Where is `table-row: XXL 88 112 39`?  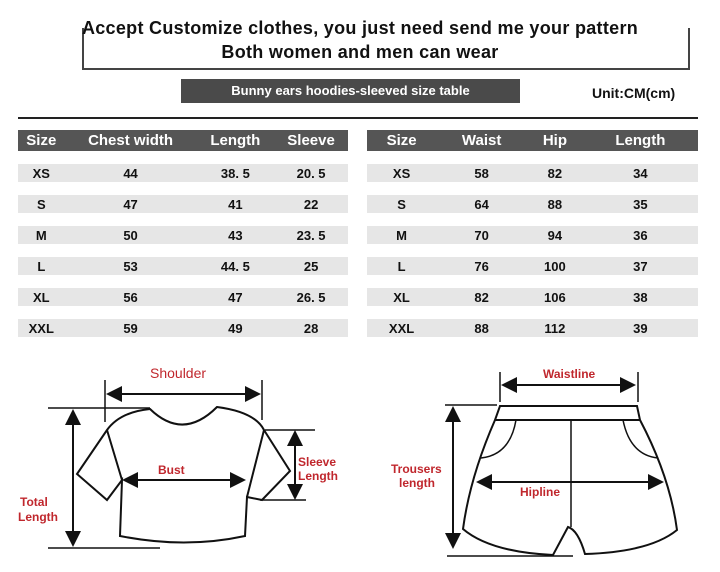 table-row: XXL 88 112 39 is located at coordinates (532, 328).